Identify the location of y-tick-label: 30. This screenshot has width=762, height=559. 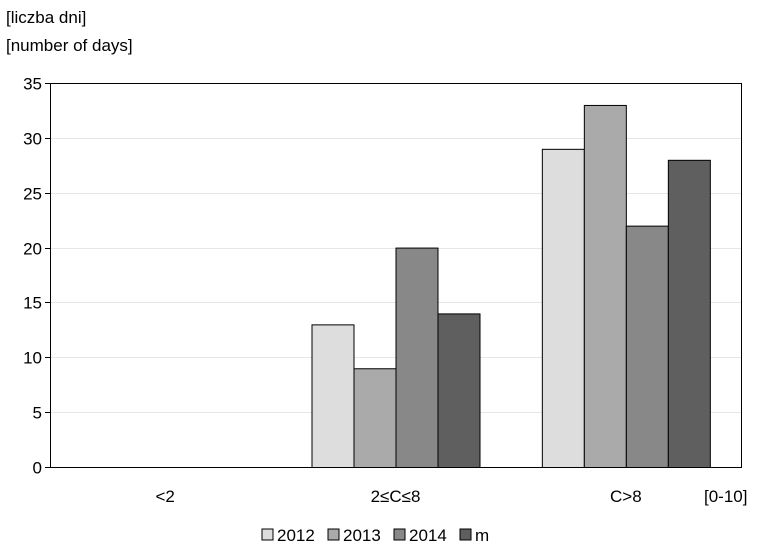
(32, 139).